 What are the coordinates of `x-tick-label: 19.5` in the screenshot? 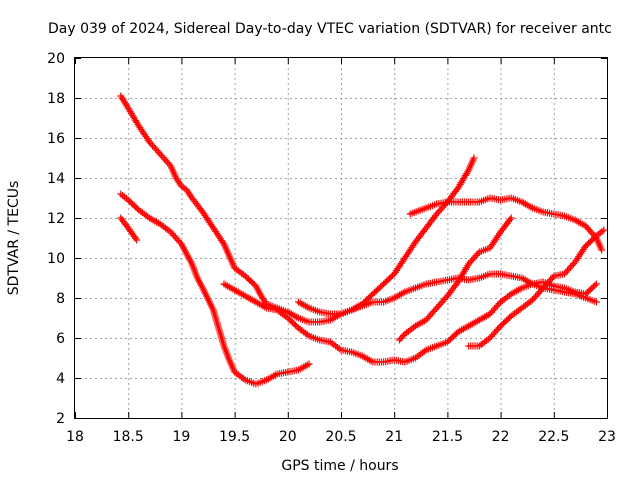 It's located at (234, 437).